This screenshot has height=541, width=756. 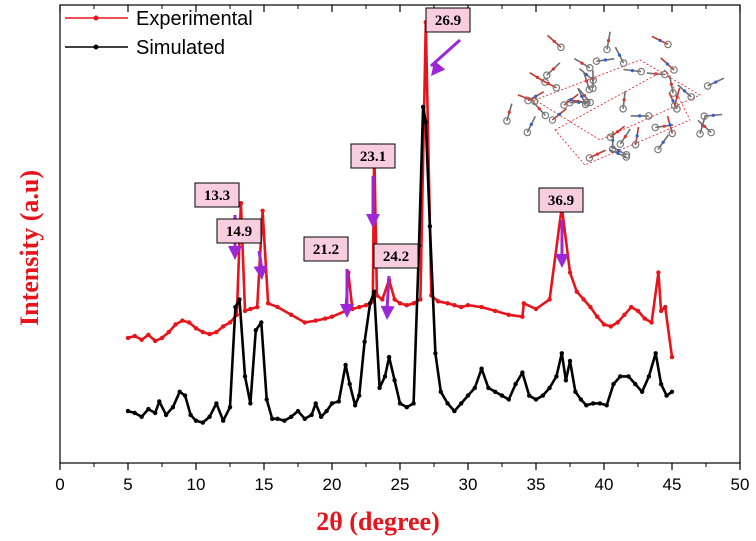 I want to click on x-tick-label: 10, so click(x=196, y=484).